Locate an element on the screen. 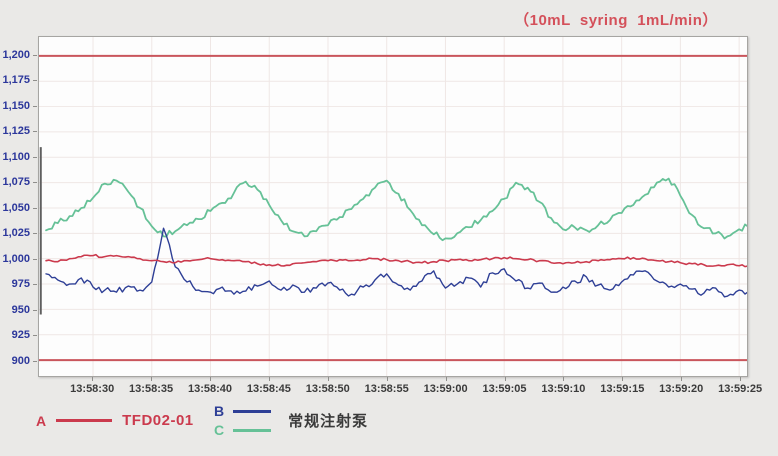 This screenshot has height=456, width=778. y-tick-label: 1,075 is located at coordinates (16, 182).